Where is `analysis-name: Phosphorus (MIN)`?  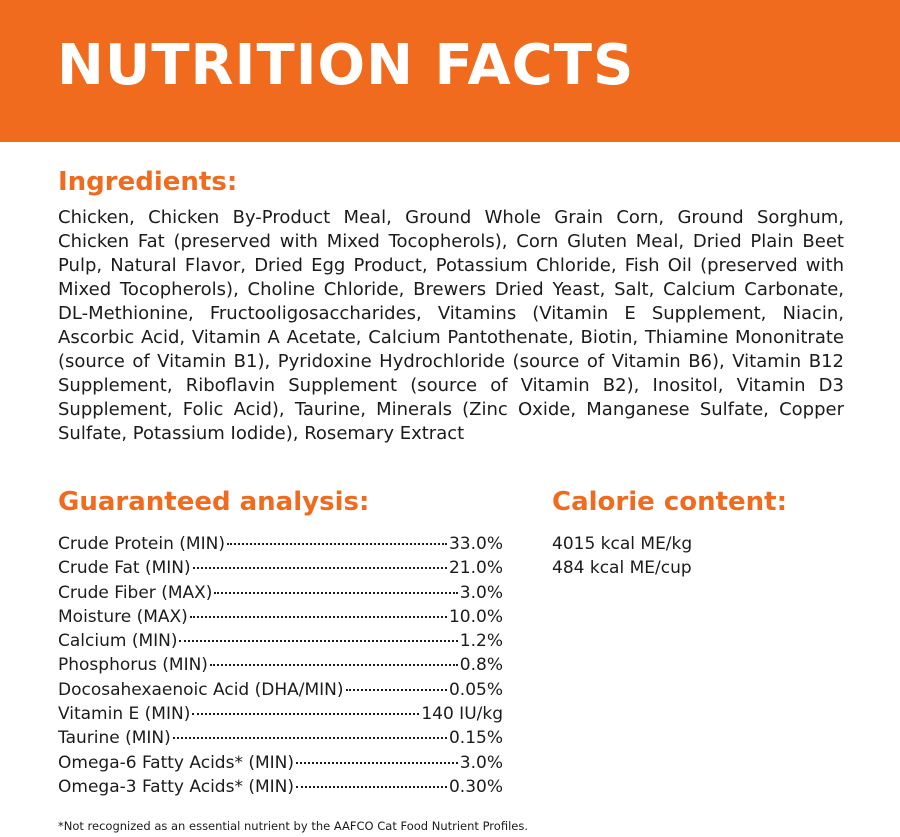
analysis-name: Phosphorus (MIN) is located at coordinates (133, 665).